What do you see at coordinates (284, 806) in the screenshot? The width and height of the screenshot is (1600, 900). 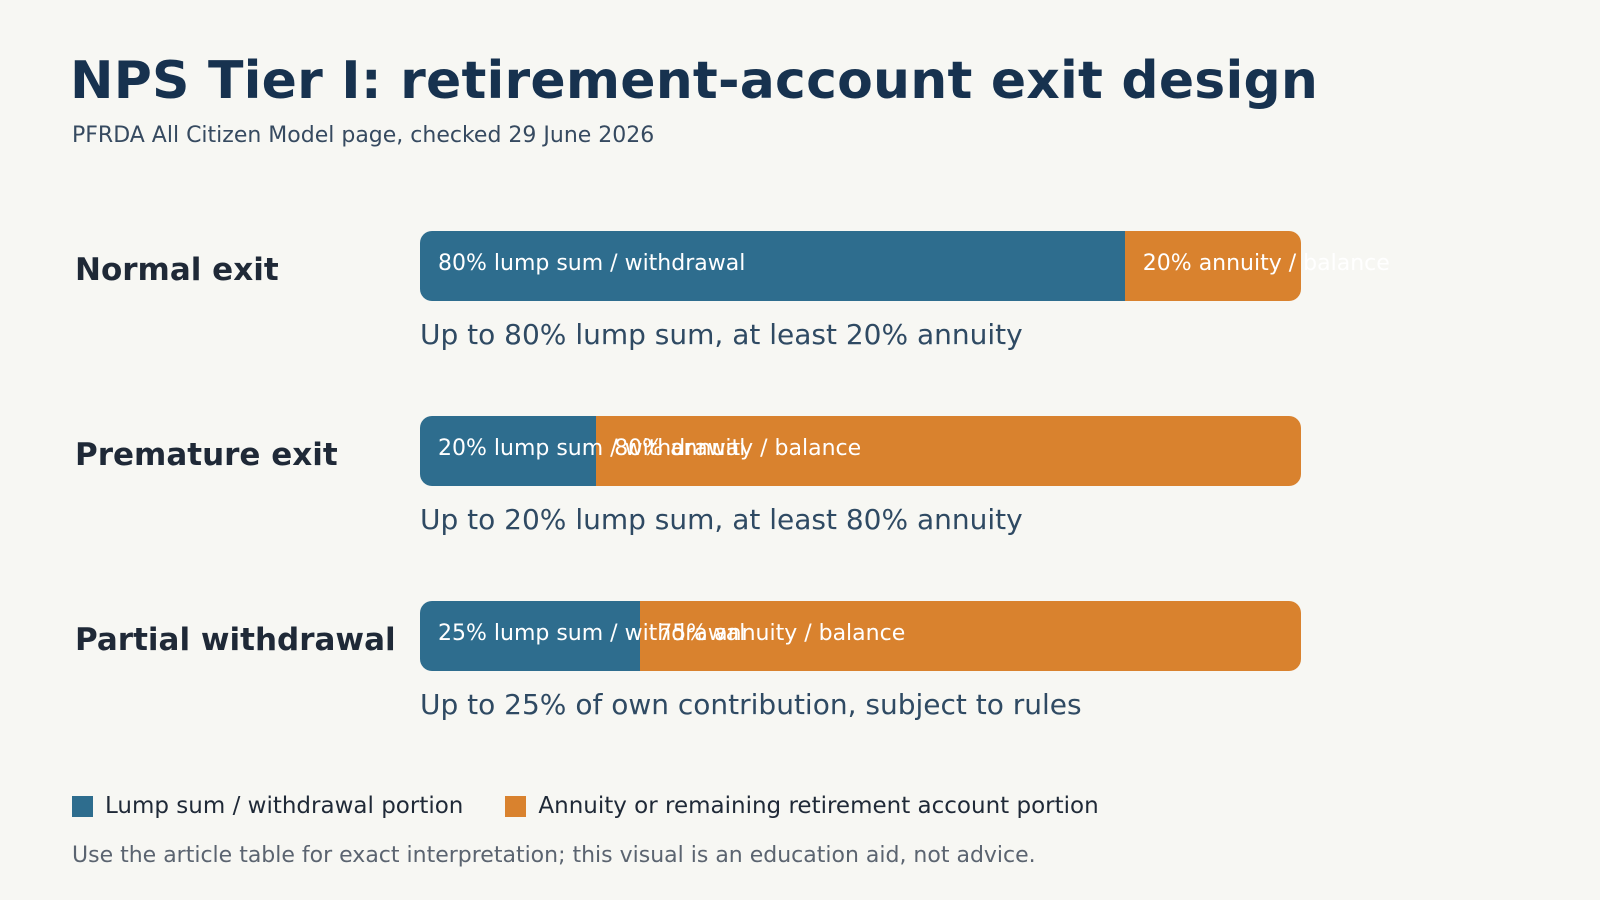 I see `legend-label-lump: Lump sum / withdrawal portion` at bounding box center [284, 806].